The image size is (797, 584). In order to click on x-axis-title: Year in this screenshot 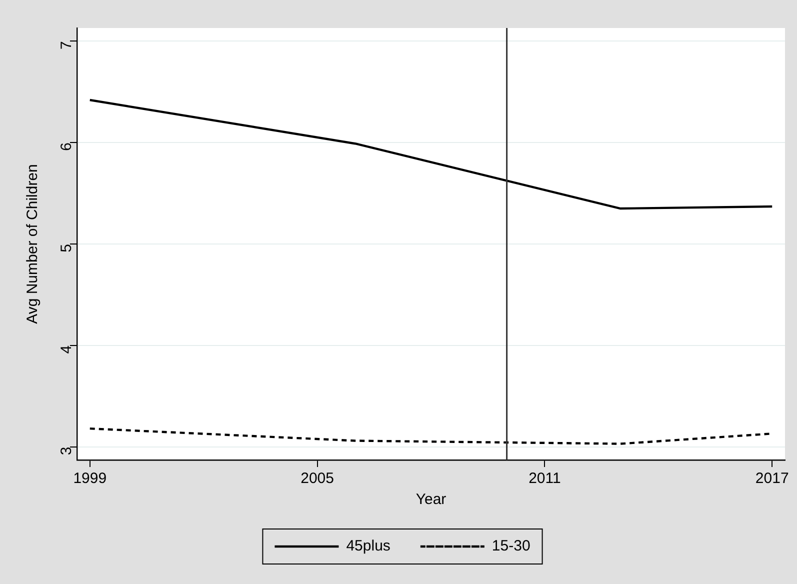, I will do `click(431, 499)`.